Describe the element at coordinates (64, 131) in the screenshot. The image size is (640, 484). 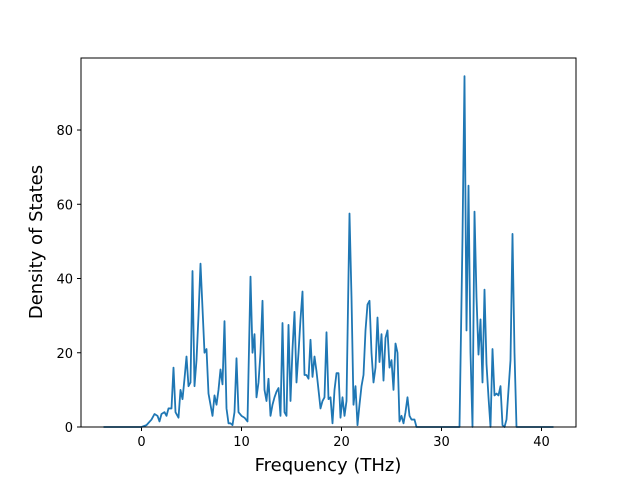
I see `y-tick-label: 80` at that location.